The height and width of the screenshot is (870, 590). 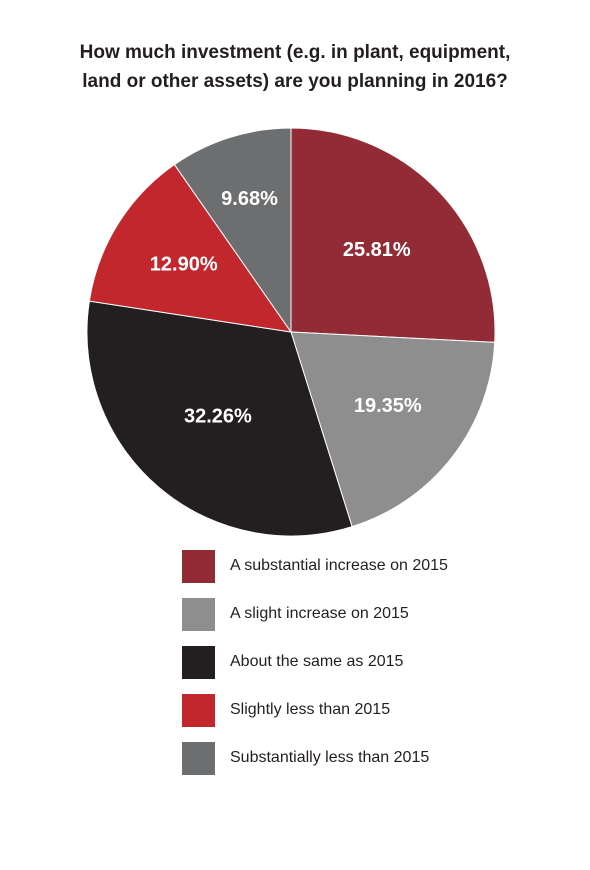 I want to click on legend-label-1: A substantial increase on 2015, so click(x=339, y=565).